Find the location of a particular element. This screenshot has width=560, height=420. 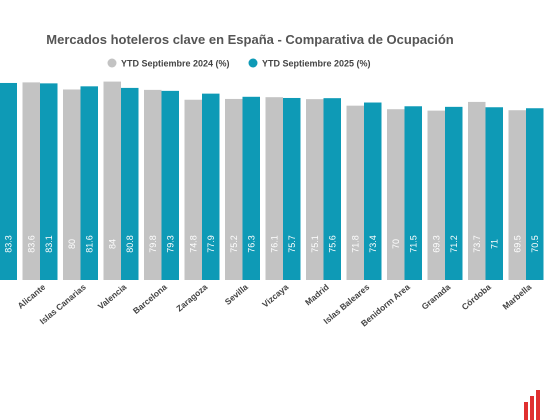

x-tick-label: Córdoba is located at coordinates (476, 297).